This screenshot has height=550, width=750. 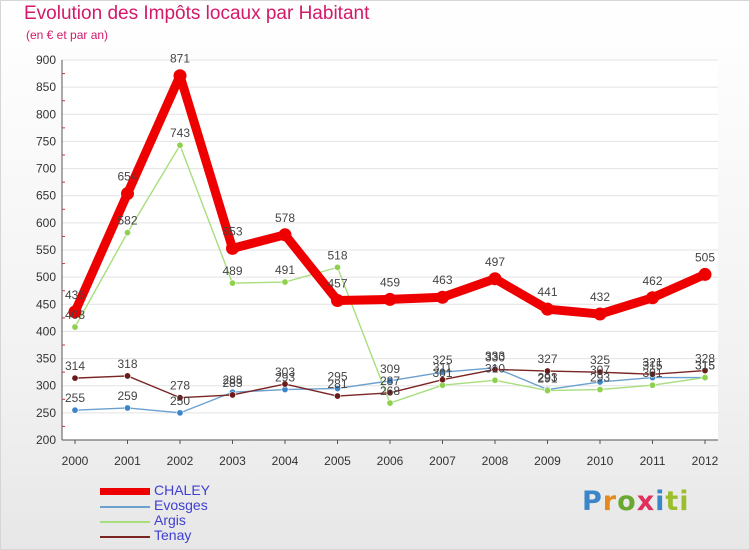 I want to click on legend-label-argis: Argis, so click(x=170, y=520).